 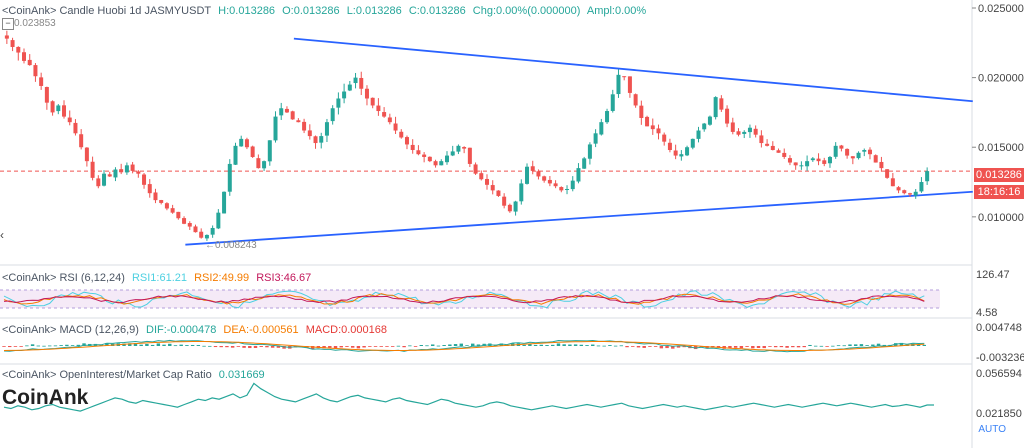 What do you see at coordinates (999, 414) in the screenshot?
I see `oi-tick-label: 0.021850` at bounding box center [999, 414].